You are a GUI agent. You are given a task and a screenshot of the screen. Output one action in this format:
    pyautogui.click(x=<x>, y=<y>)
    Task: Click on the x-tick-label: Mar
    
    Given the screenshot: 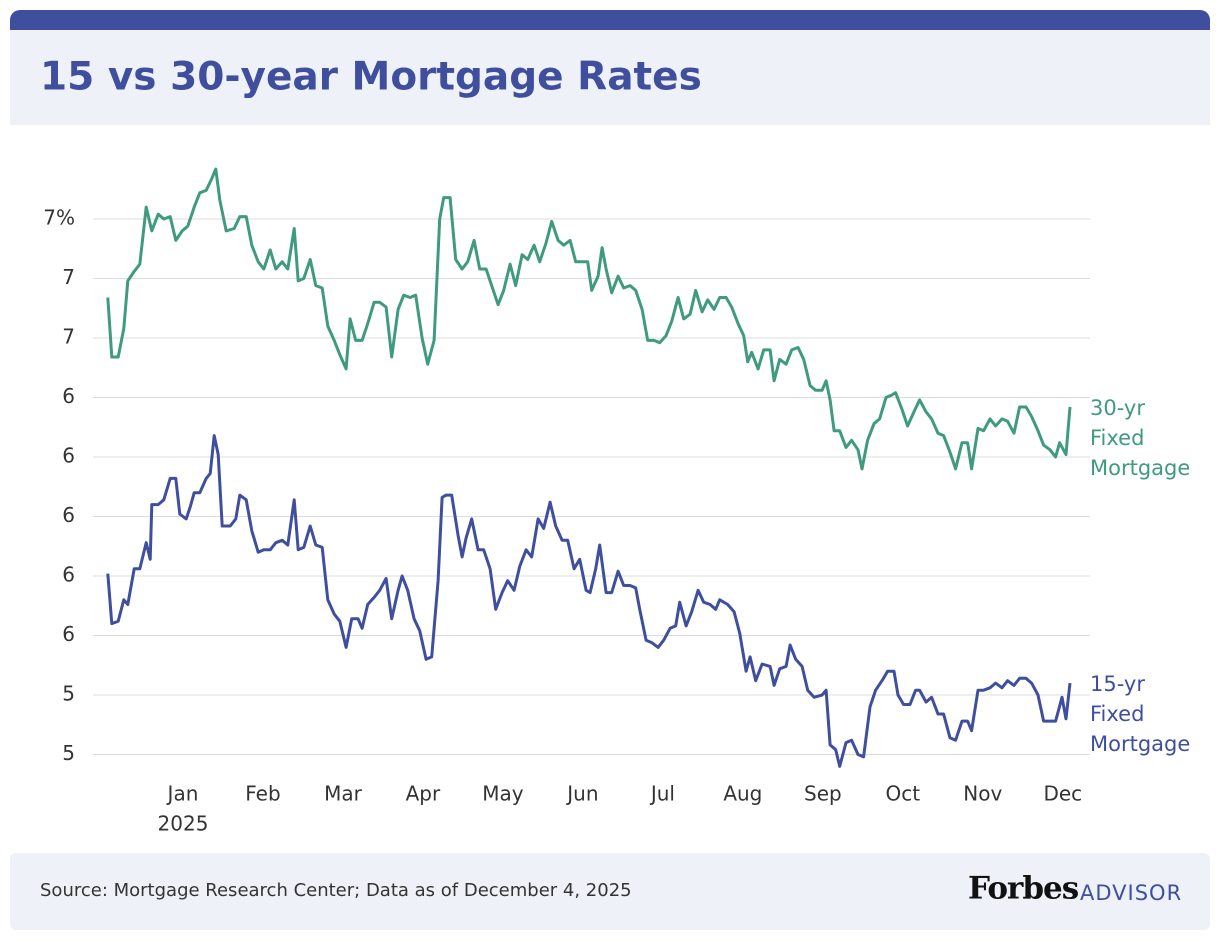 What is the action you would take?
    pyautogui.click(x=343, y=794)
    